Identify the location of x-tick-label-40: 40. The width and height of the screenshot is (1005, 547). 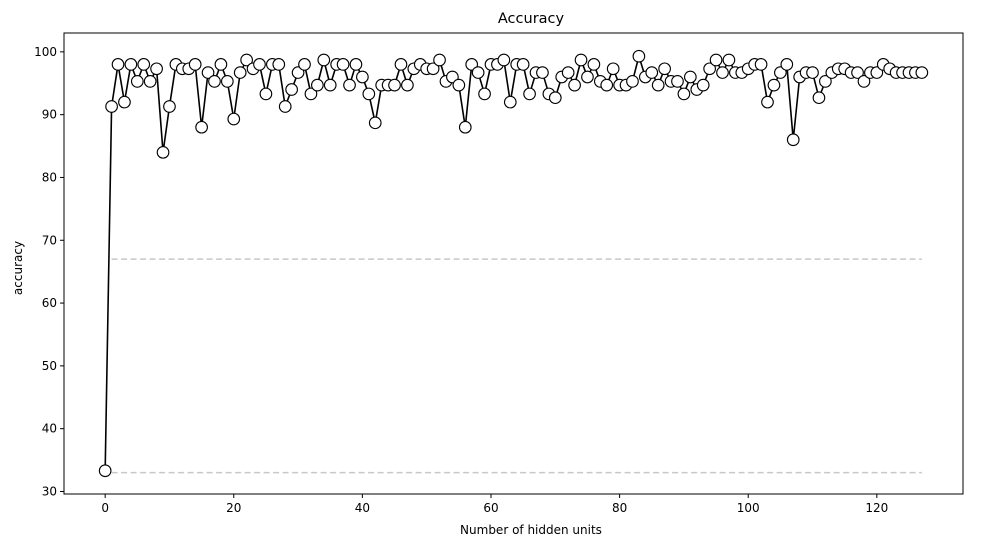
(362, 508).